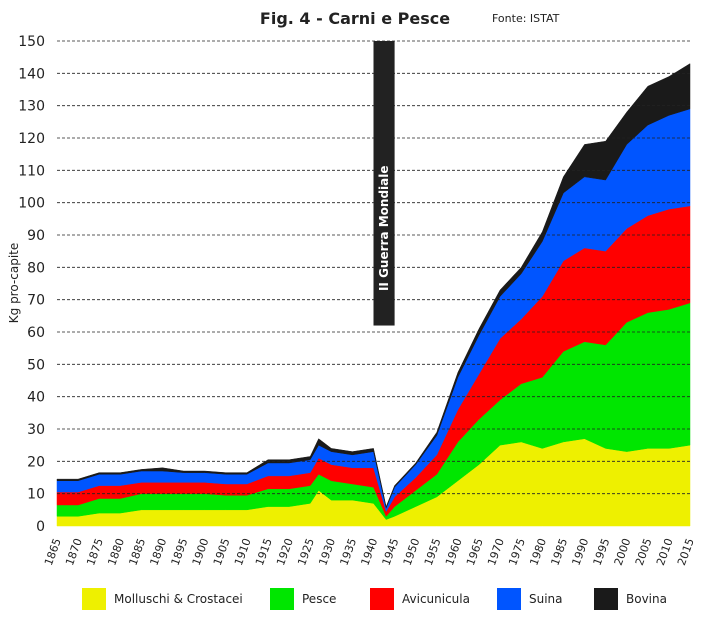 The width and height of the screenshot is (701, 622). I want to click on x-tick-label: 1985, so click(559, 552).